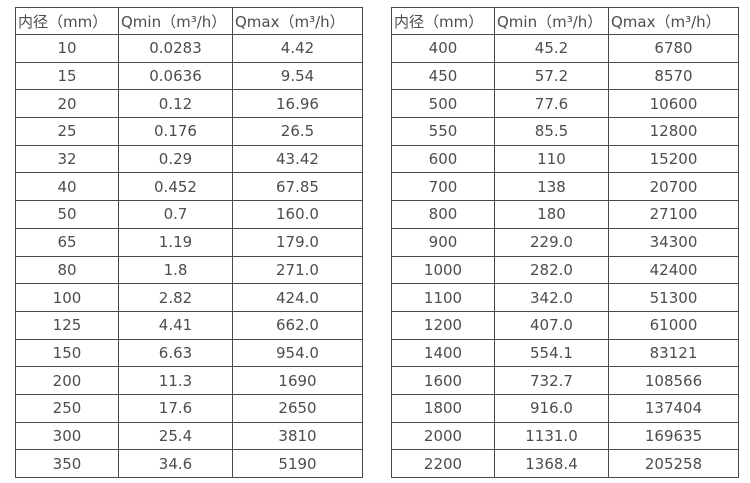 Image resolution: width=750 pixels, height=483 pixels. I want to click on table-row: 600 110 15200, so click(565, 159).